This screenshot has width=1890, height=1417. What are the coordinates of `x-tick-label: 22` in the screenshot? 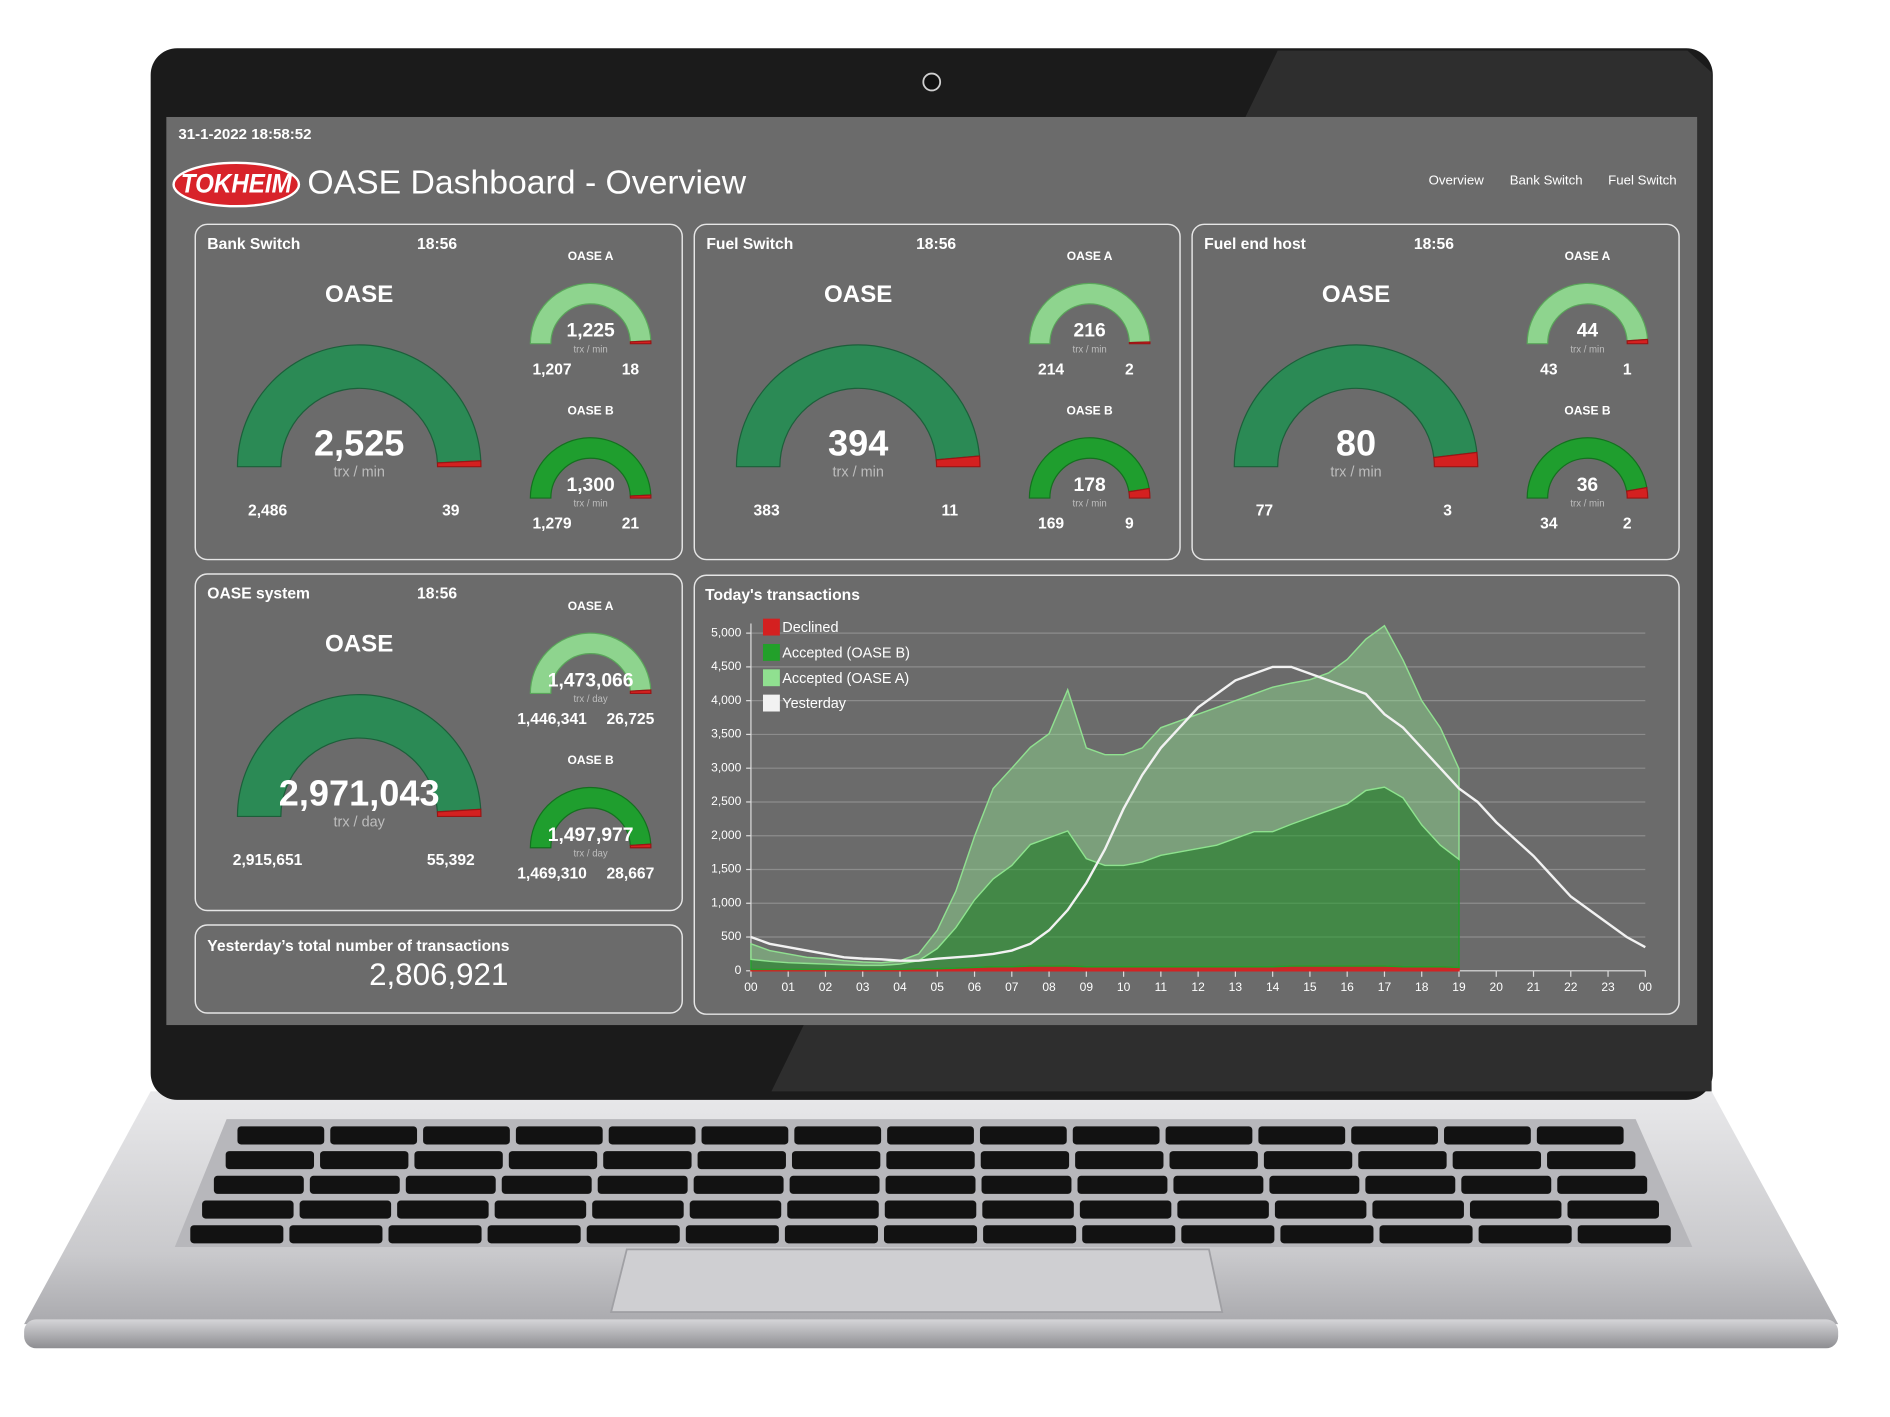 It's located at (1571, 987).